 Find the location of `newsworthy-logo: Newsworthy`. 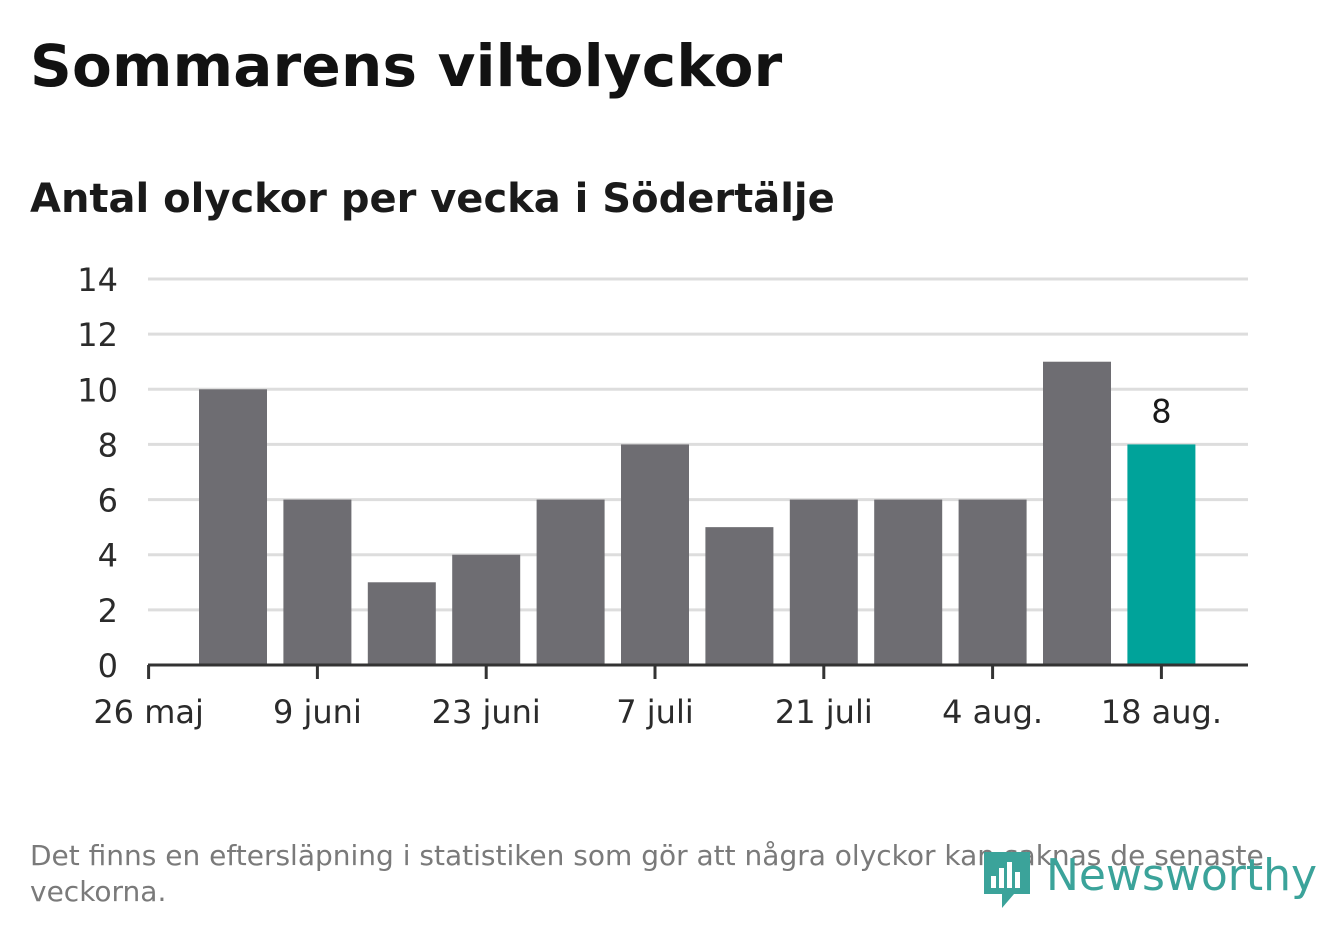

newsworthy-logo: Newsworthy is located at coordinates (1148, 880).